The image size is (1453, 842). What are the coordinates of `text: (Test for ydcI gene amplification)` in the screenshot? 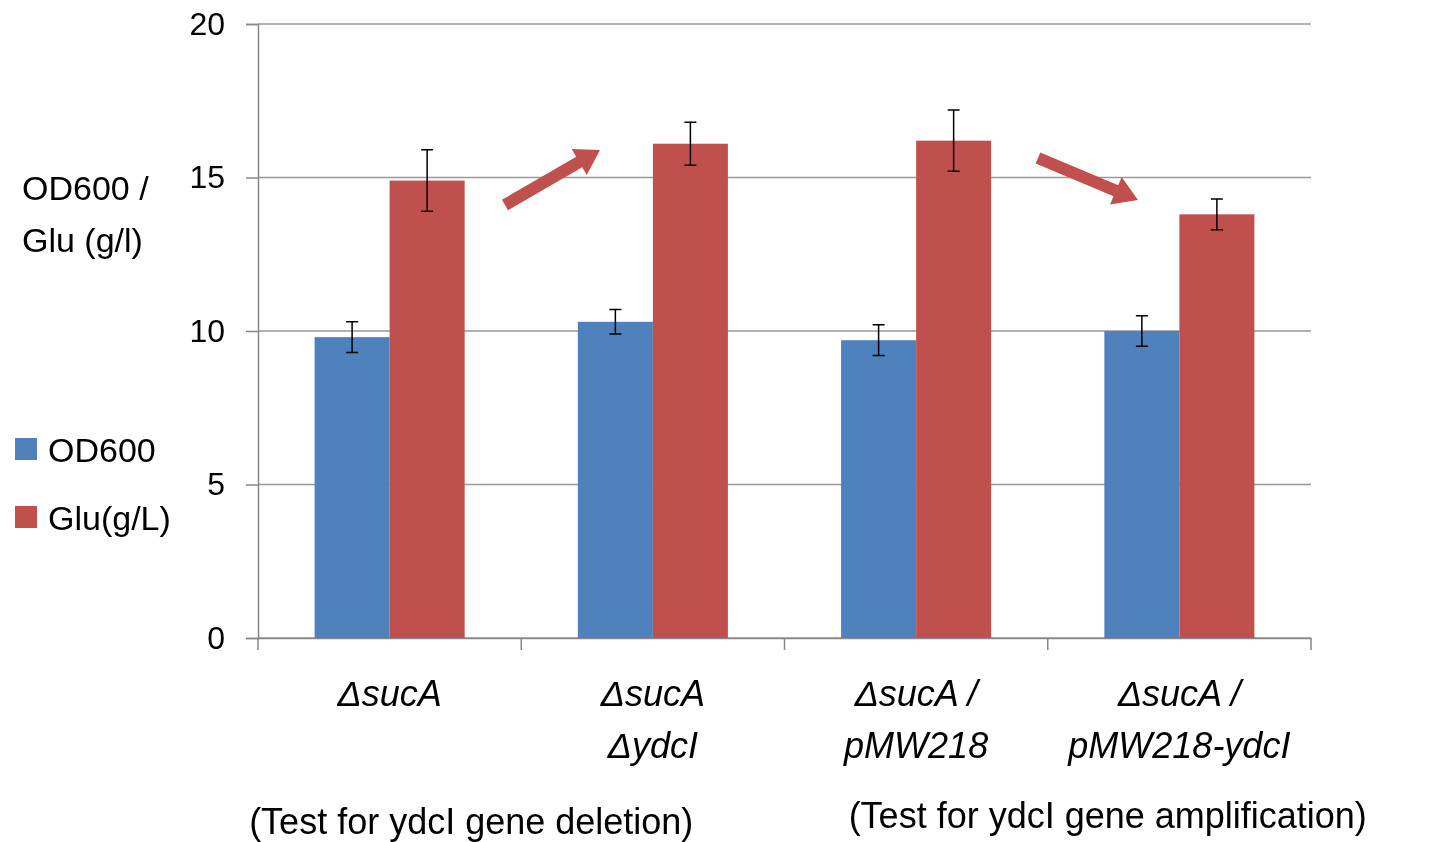 It's located at (1107, 815).